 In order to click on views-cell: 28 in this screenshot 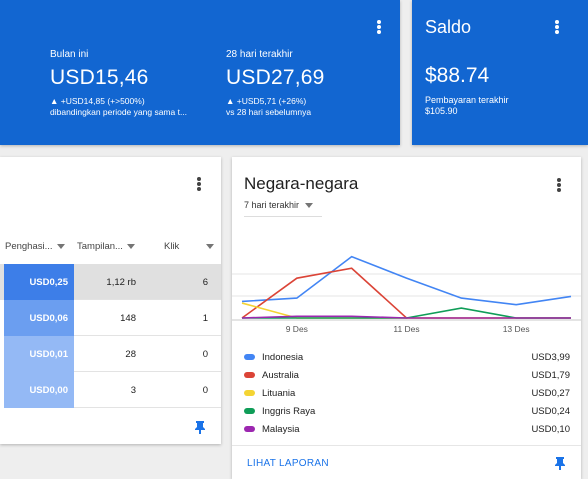, I will do `click(130, 354)`.